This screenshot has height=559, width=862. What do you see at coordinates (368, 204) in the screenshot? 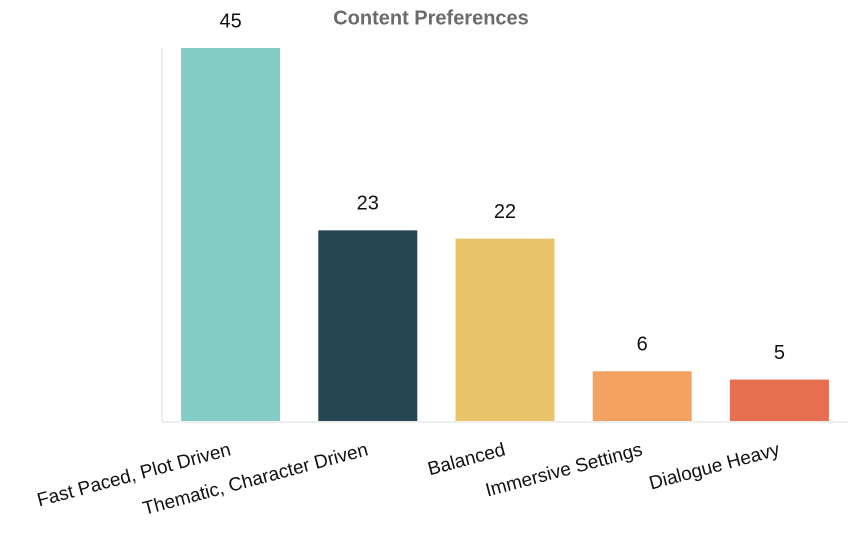
I see `value-label: 23` at bounding box center [368, 204].